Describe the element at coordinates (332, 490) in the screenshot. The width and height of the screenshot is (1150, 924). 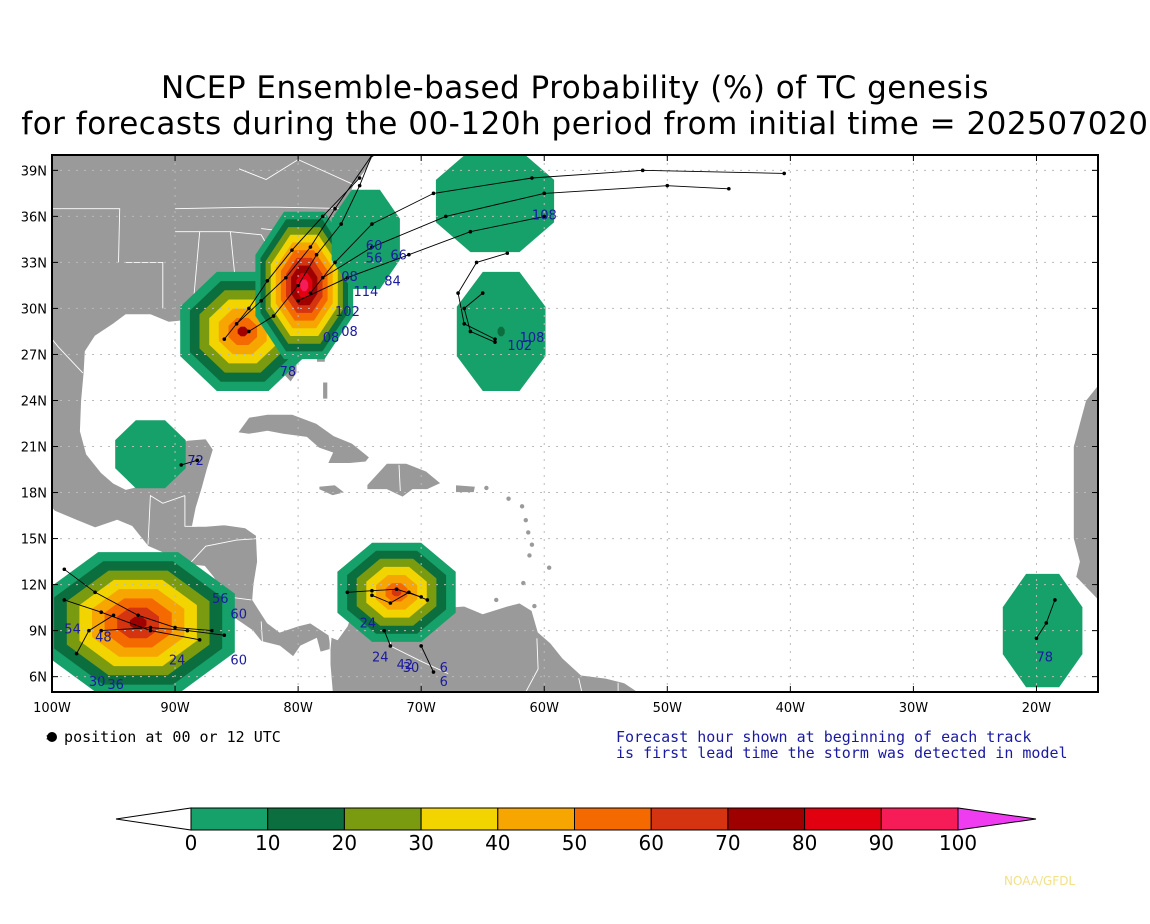
I see `land-jamaica` at that location.